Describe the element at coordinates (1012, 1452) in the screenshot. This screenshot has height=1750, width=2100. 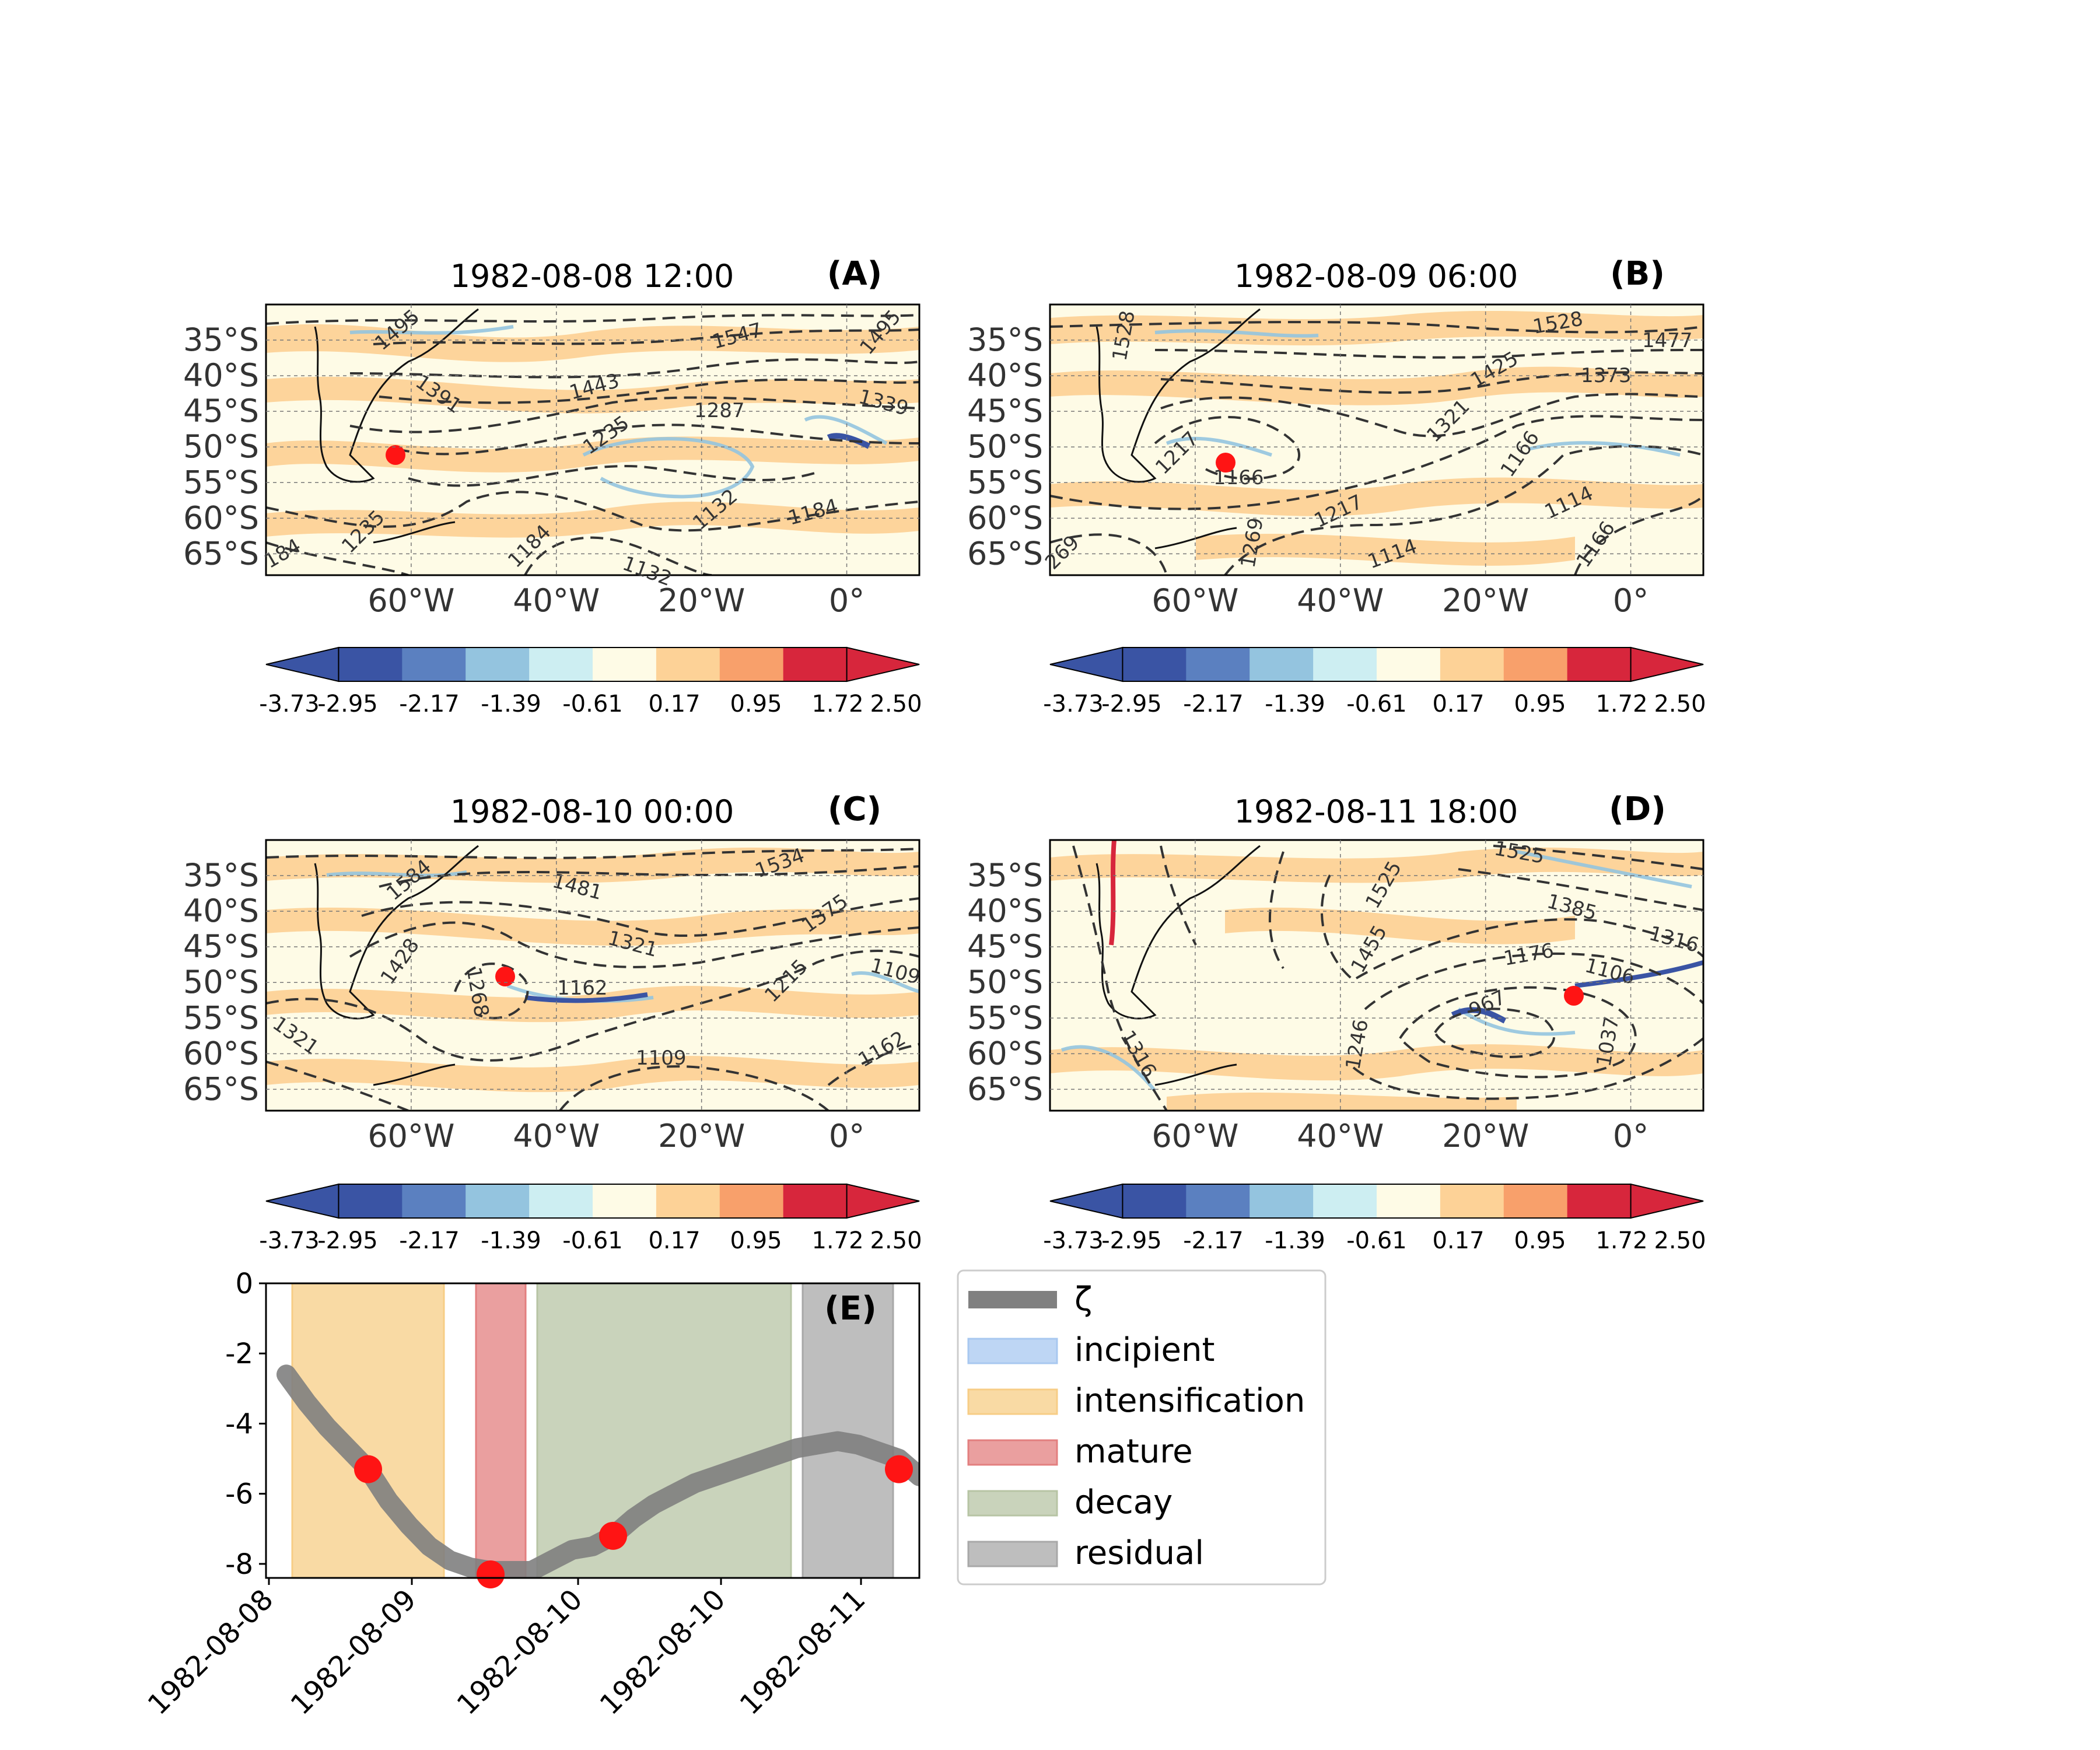
I see `legend-swatch-mature` at that location.